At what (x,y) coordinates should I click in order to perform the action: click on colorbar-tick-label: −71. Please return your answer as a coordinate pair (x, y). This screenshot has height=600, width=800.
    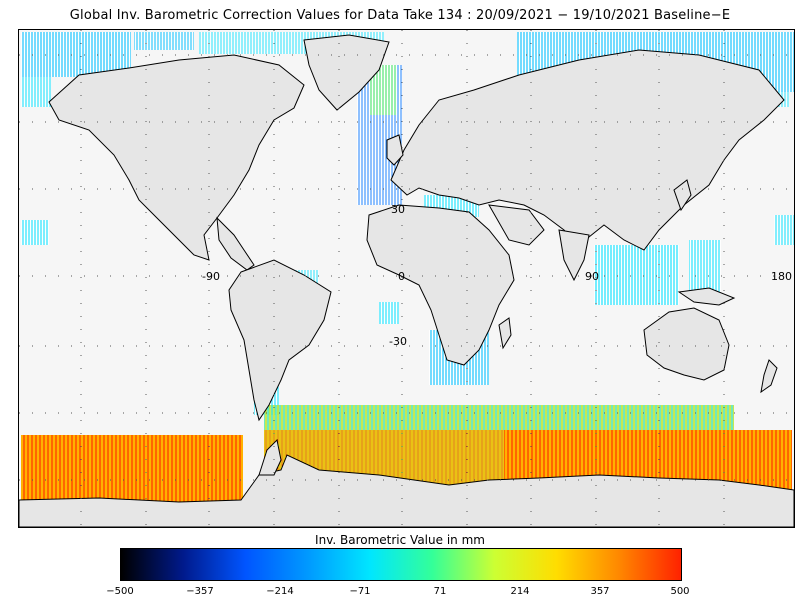
    Looking at the image, I should click on (360, 591).